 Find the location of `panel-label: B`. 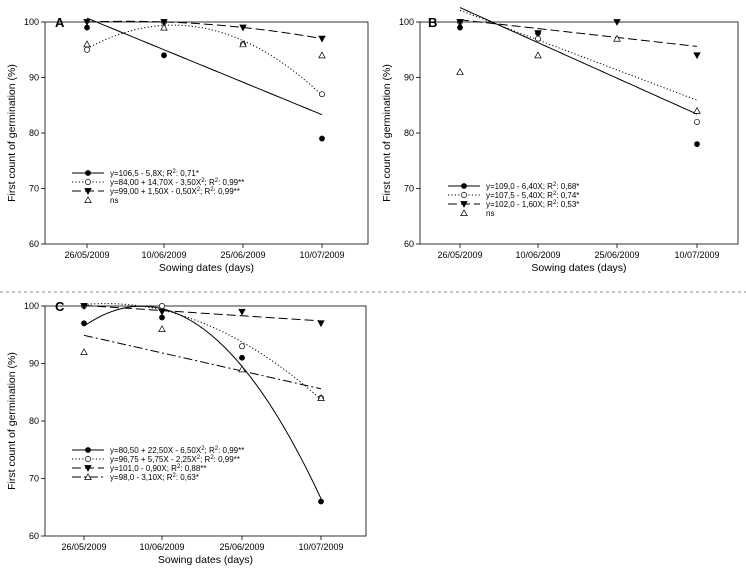

panel-label: B is located at coordinates (432, 22).